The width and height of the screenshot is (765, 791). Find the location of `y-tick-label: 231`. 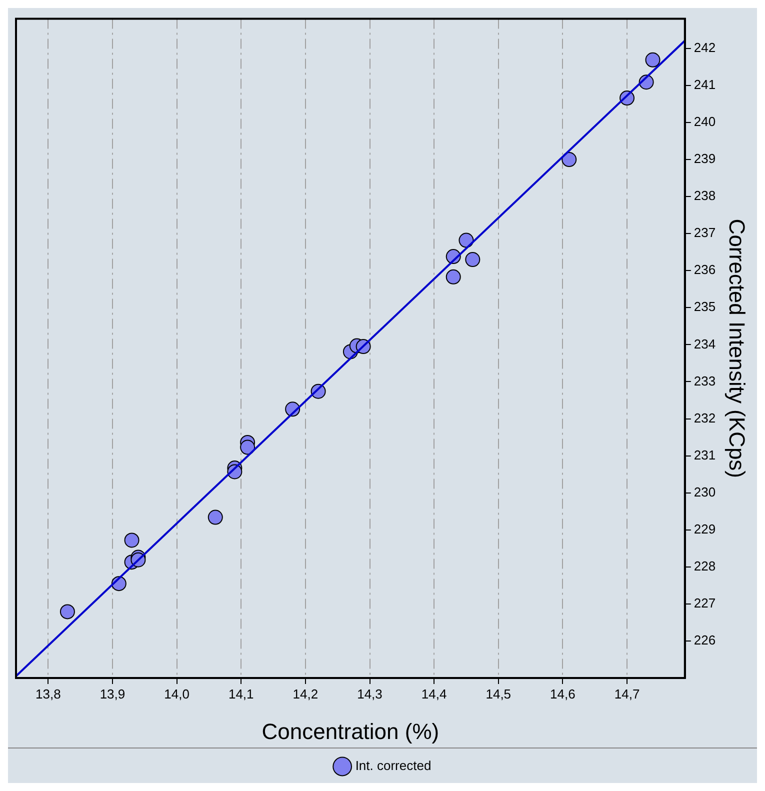

y-tick-label: 231 is located at coordinates (705, 454).